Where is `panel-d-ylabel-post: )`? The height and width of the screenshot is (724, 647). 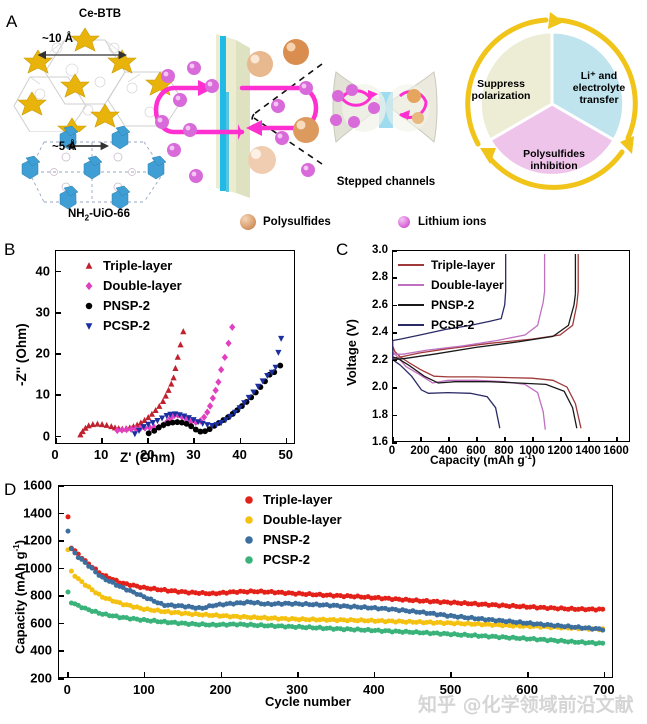
panel-d-ylabel-post: ) is located at coordinates (20, 542).